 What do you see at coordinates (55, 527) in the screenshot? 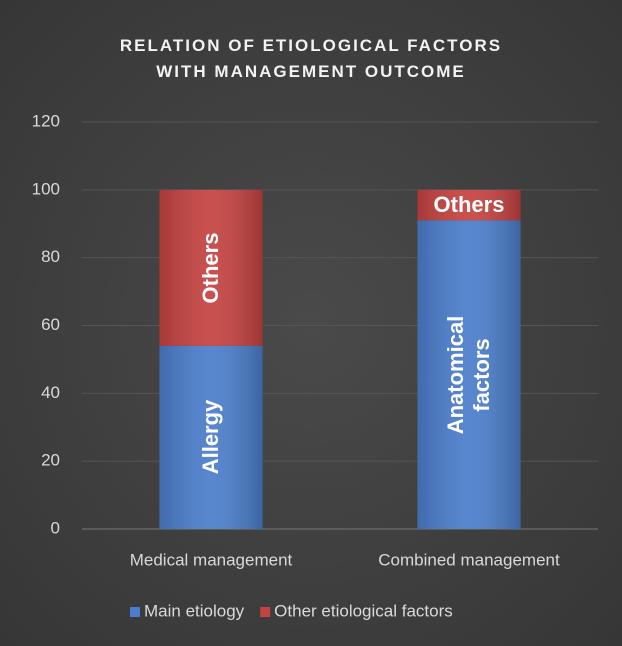
I see `y-tick-label: 0` at bounding box center [55, 527].